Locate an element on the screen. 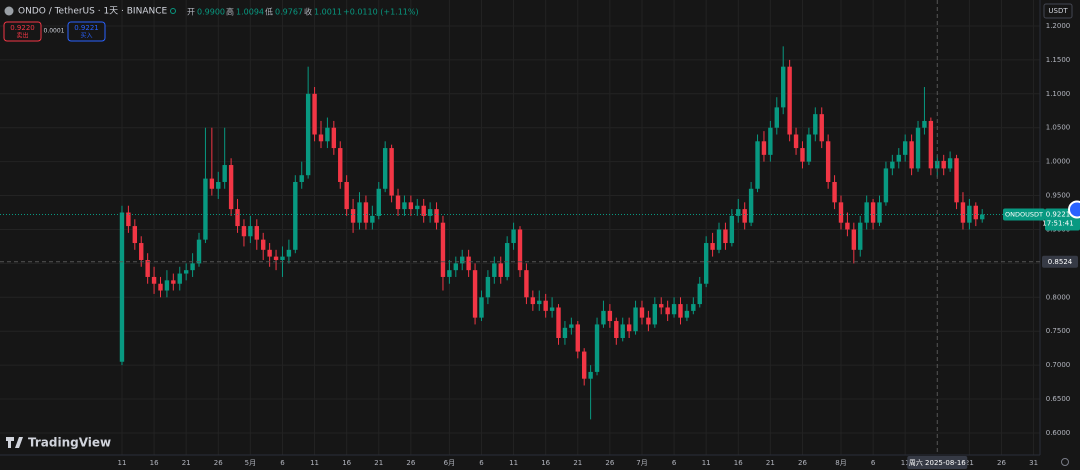  eye-icon is located at coordinates (173, 11).